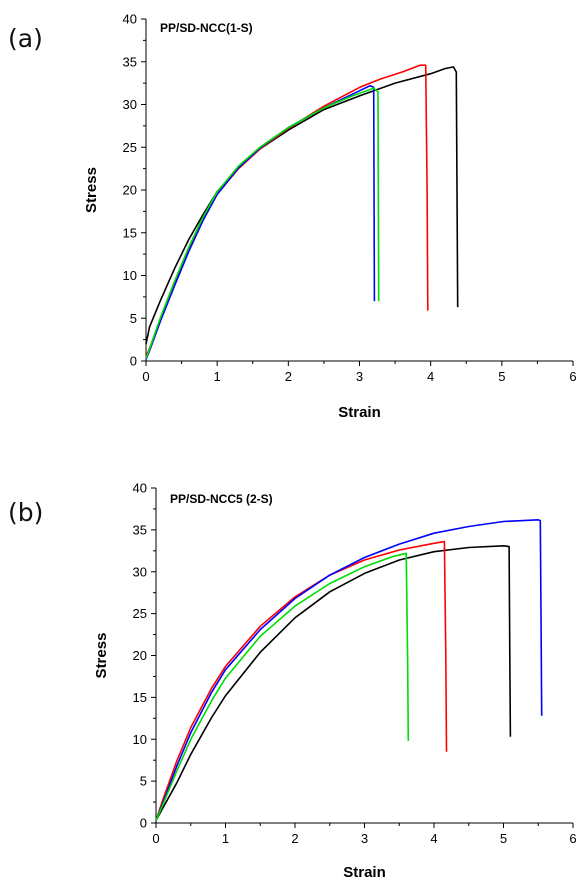 The image size is (579, 882). Describe the element at coordinates (25, 38) in the screenshot. I see `panel-label-a: (a)` at that location.